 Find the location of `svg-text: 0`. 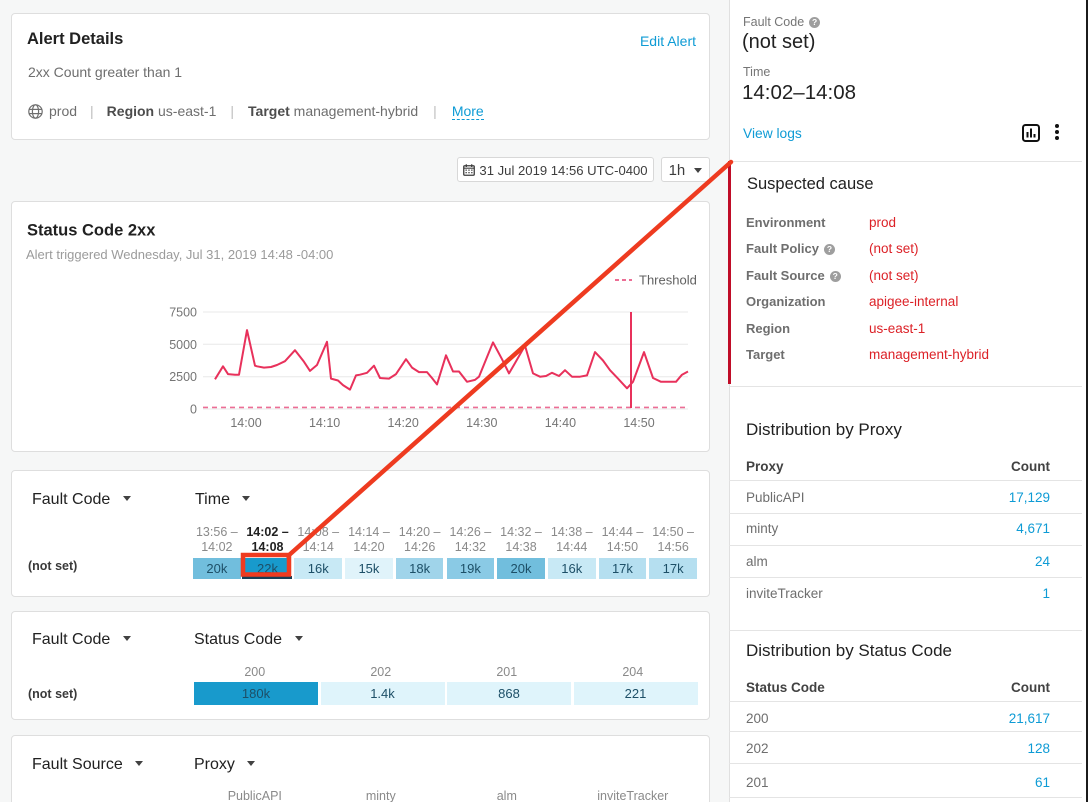

svg-text: 0 is located at coordinates (193, 410).